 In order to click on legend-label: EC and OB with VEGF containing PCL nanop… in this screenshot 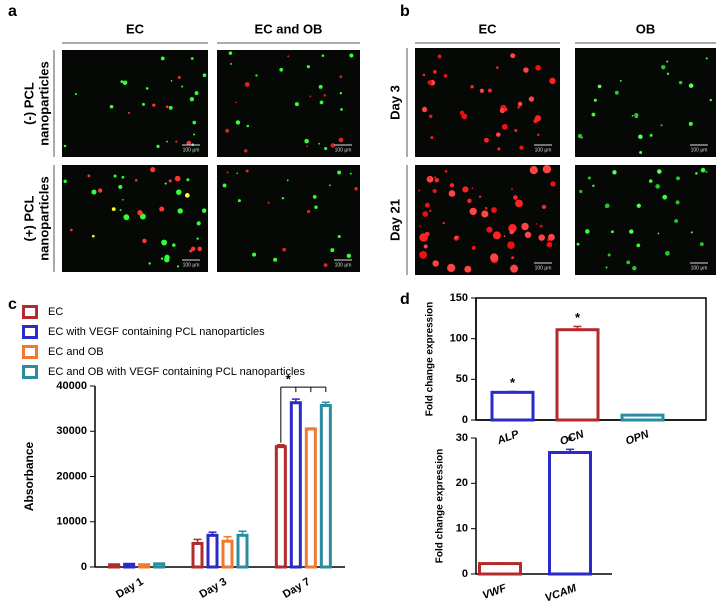, I will do `click(177, 372)`.